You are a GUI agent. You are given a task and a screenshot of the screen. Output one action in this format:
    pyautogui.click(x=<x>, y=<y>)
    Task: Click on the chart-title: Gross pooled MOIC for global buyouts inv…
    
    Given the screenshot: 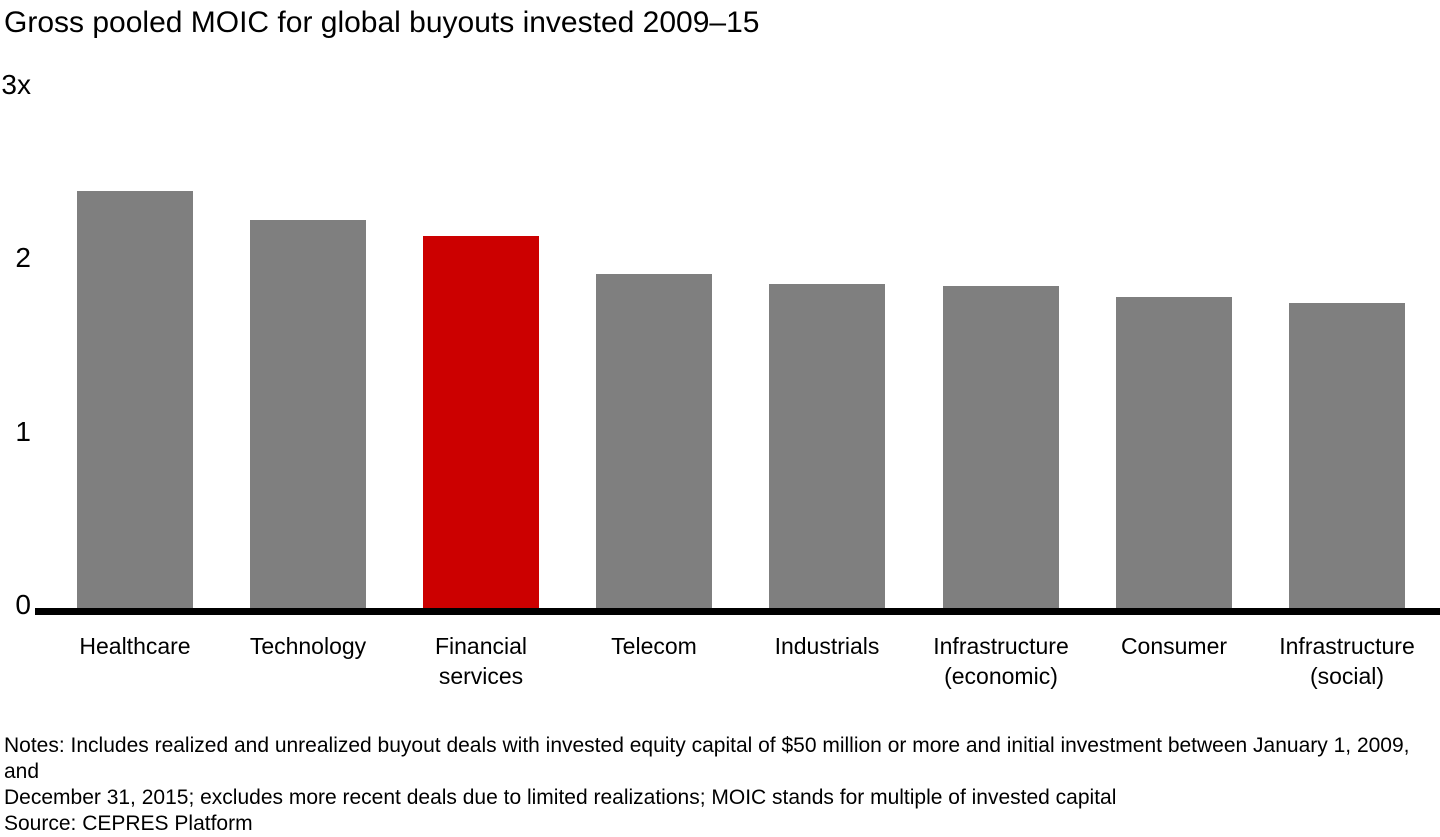 What is the action you would take?
    pyautogui.click(x=382, y=22)
    